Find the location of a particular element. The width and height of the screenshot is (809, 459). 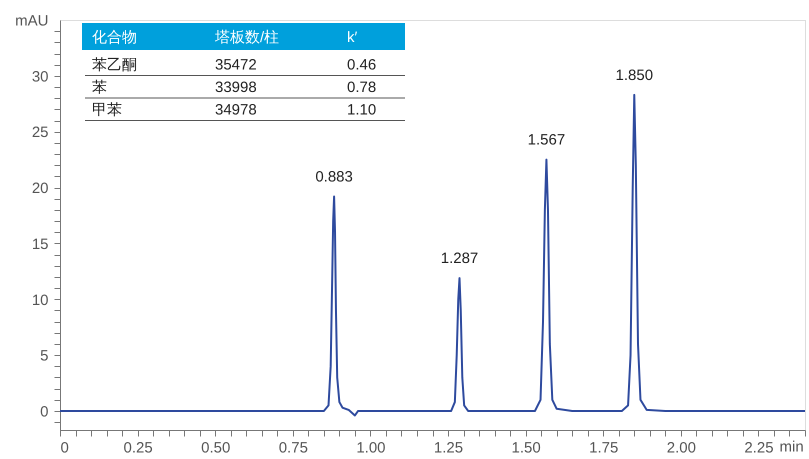

annotation: k′ is located at coordinates (352, 37).